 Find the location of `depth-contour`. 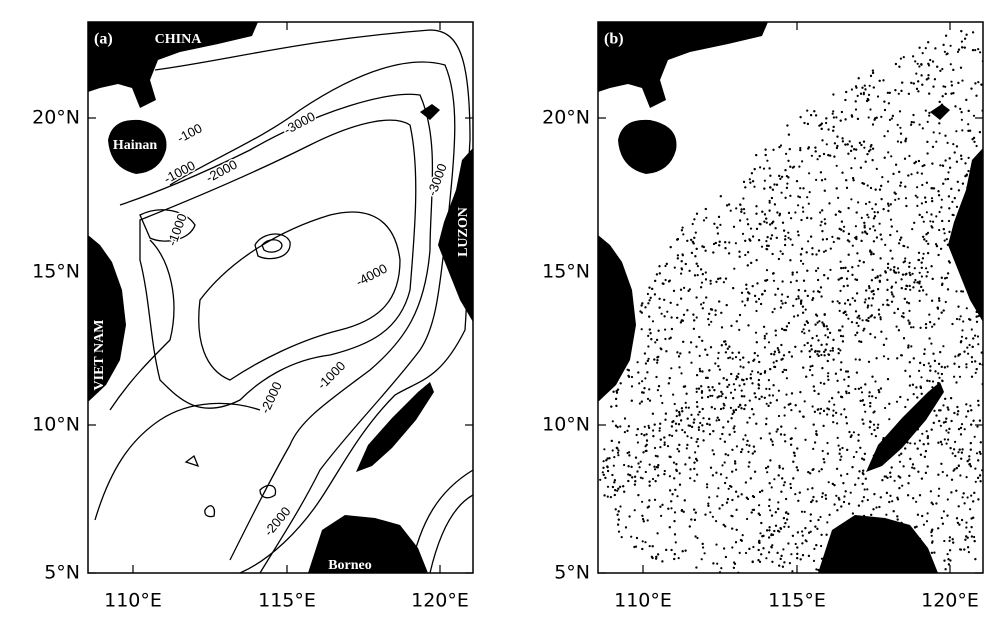

depth-contour is located at coordinates (451, 533).